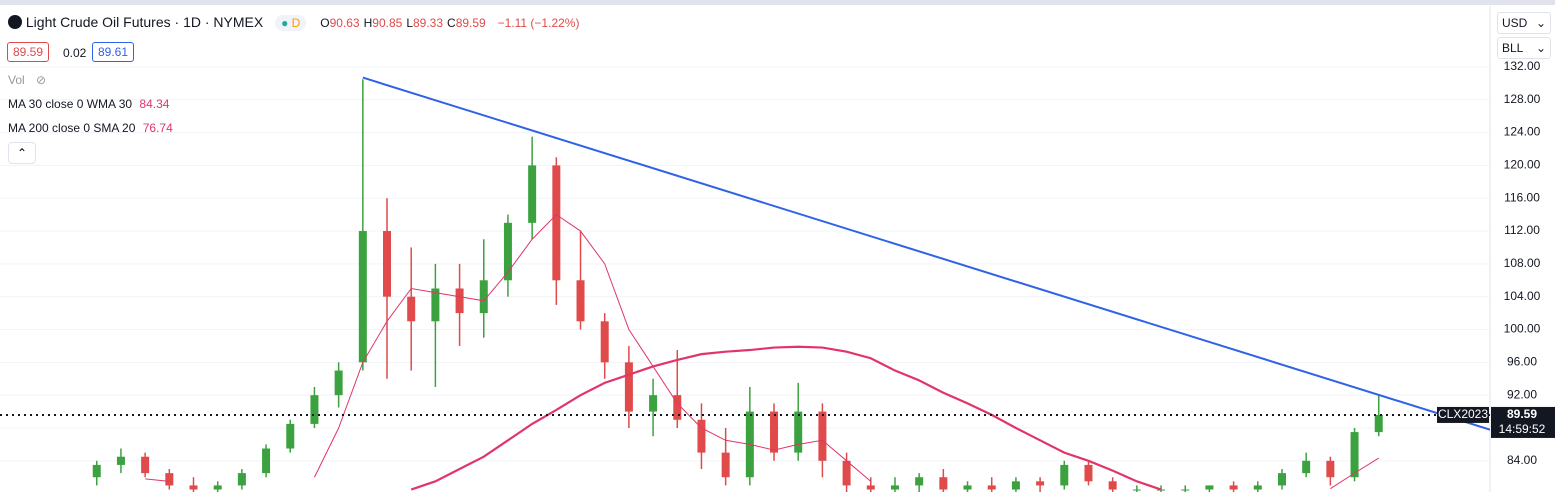 Image resolution: width=1555 pixels, height=492 pixels. Describe the element at coordinates (27, 80) in the screenshot. I see `vol-row: Vol ⊘` at that location.